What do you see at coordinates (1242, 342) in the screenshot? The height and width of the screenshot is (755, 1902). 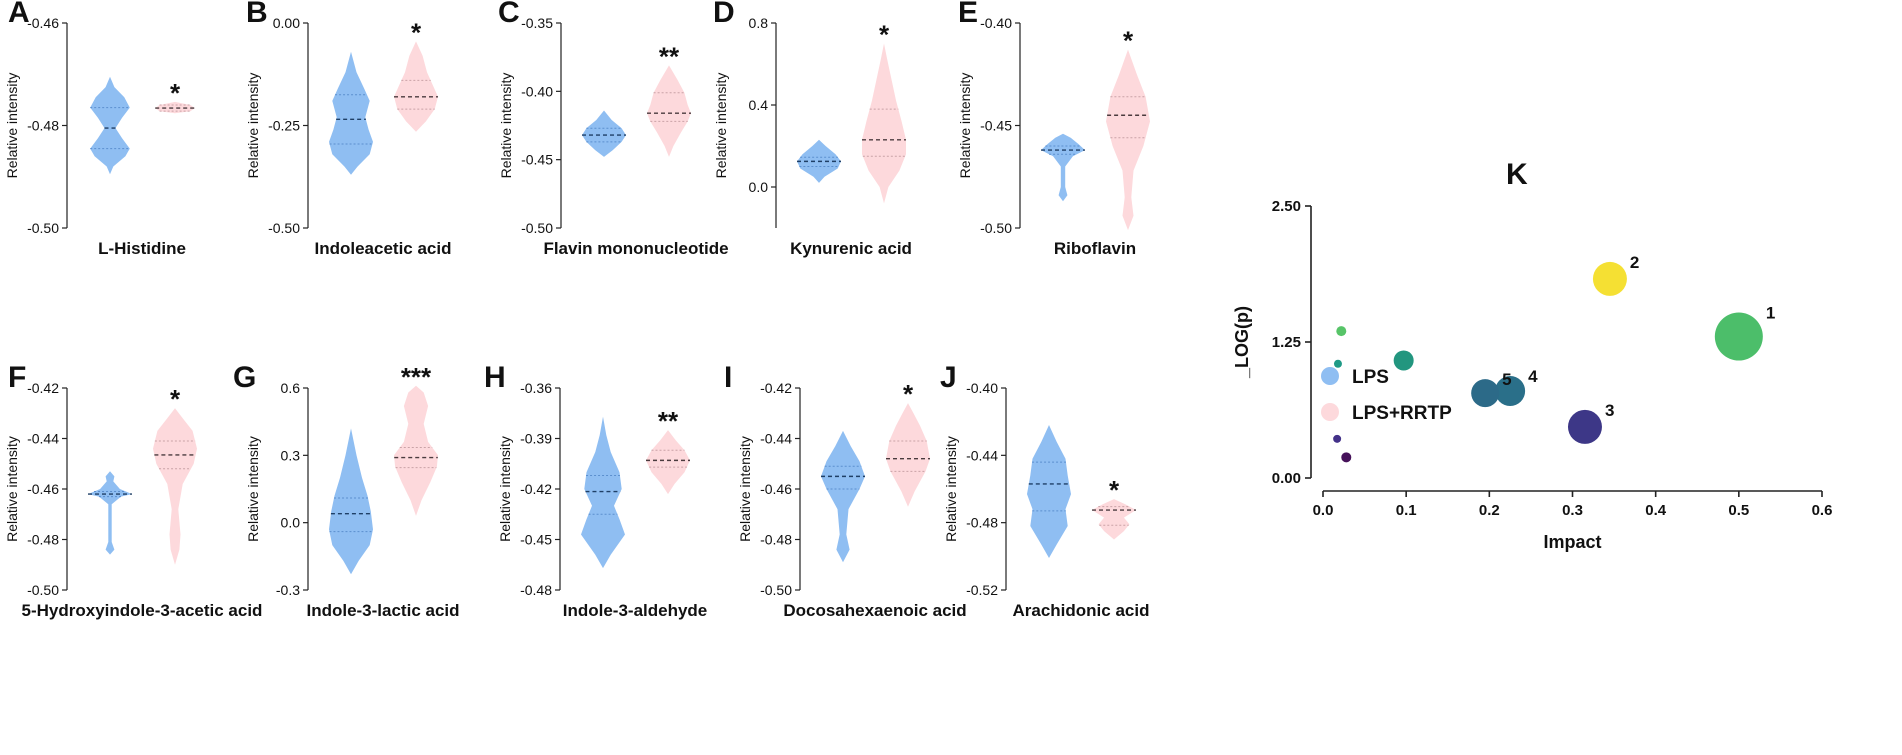 I see `y-axis-label: _LOG(p)` at bounding box center [1242, 342].